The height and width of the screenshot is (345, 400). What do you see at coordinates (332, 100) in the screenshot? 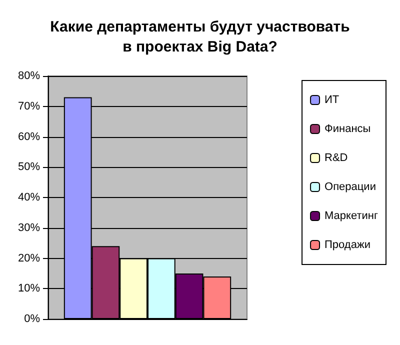
I see `legend-label: ИТ` at bounding box center [332, 100].